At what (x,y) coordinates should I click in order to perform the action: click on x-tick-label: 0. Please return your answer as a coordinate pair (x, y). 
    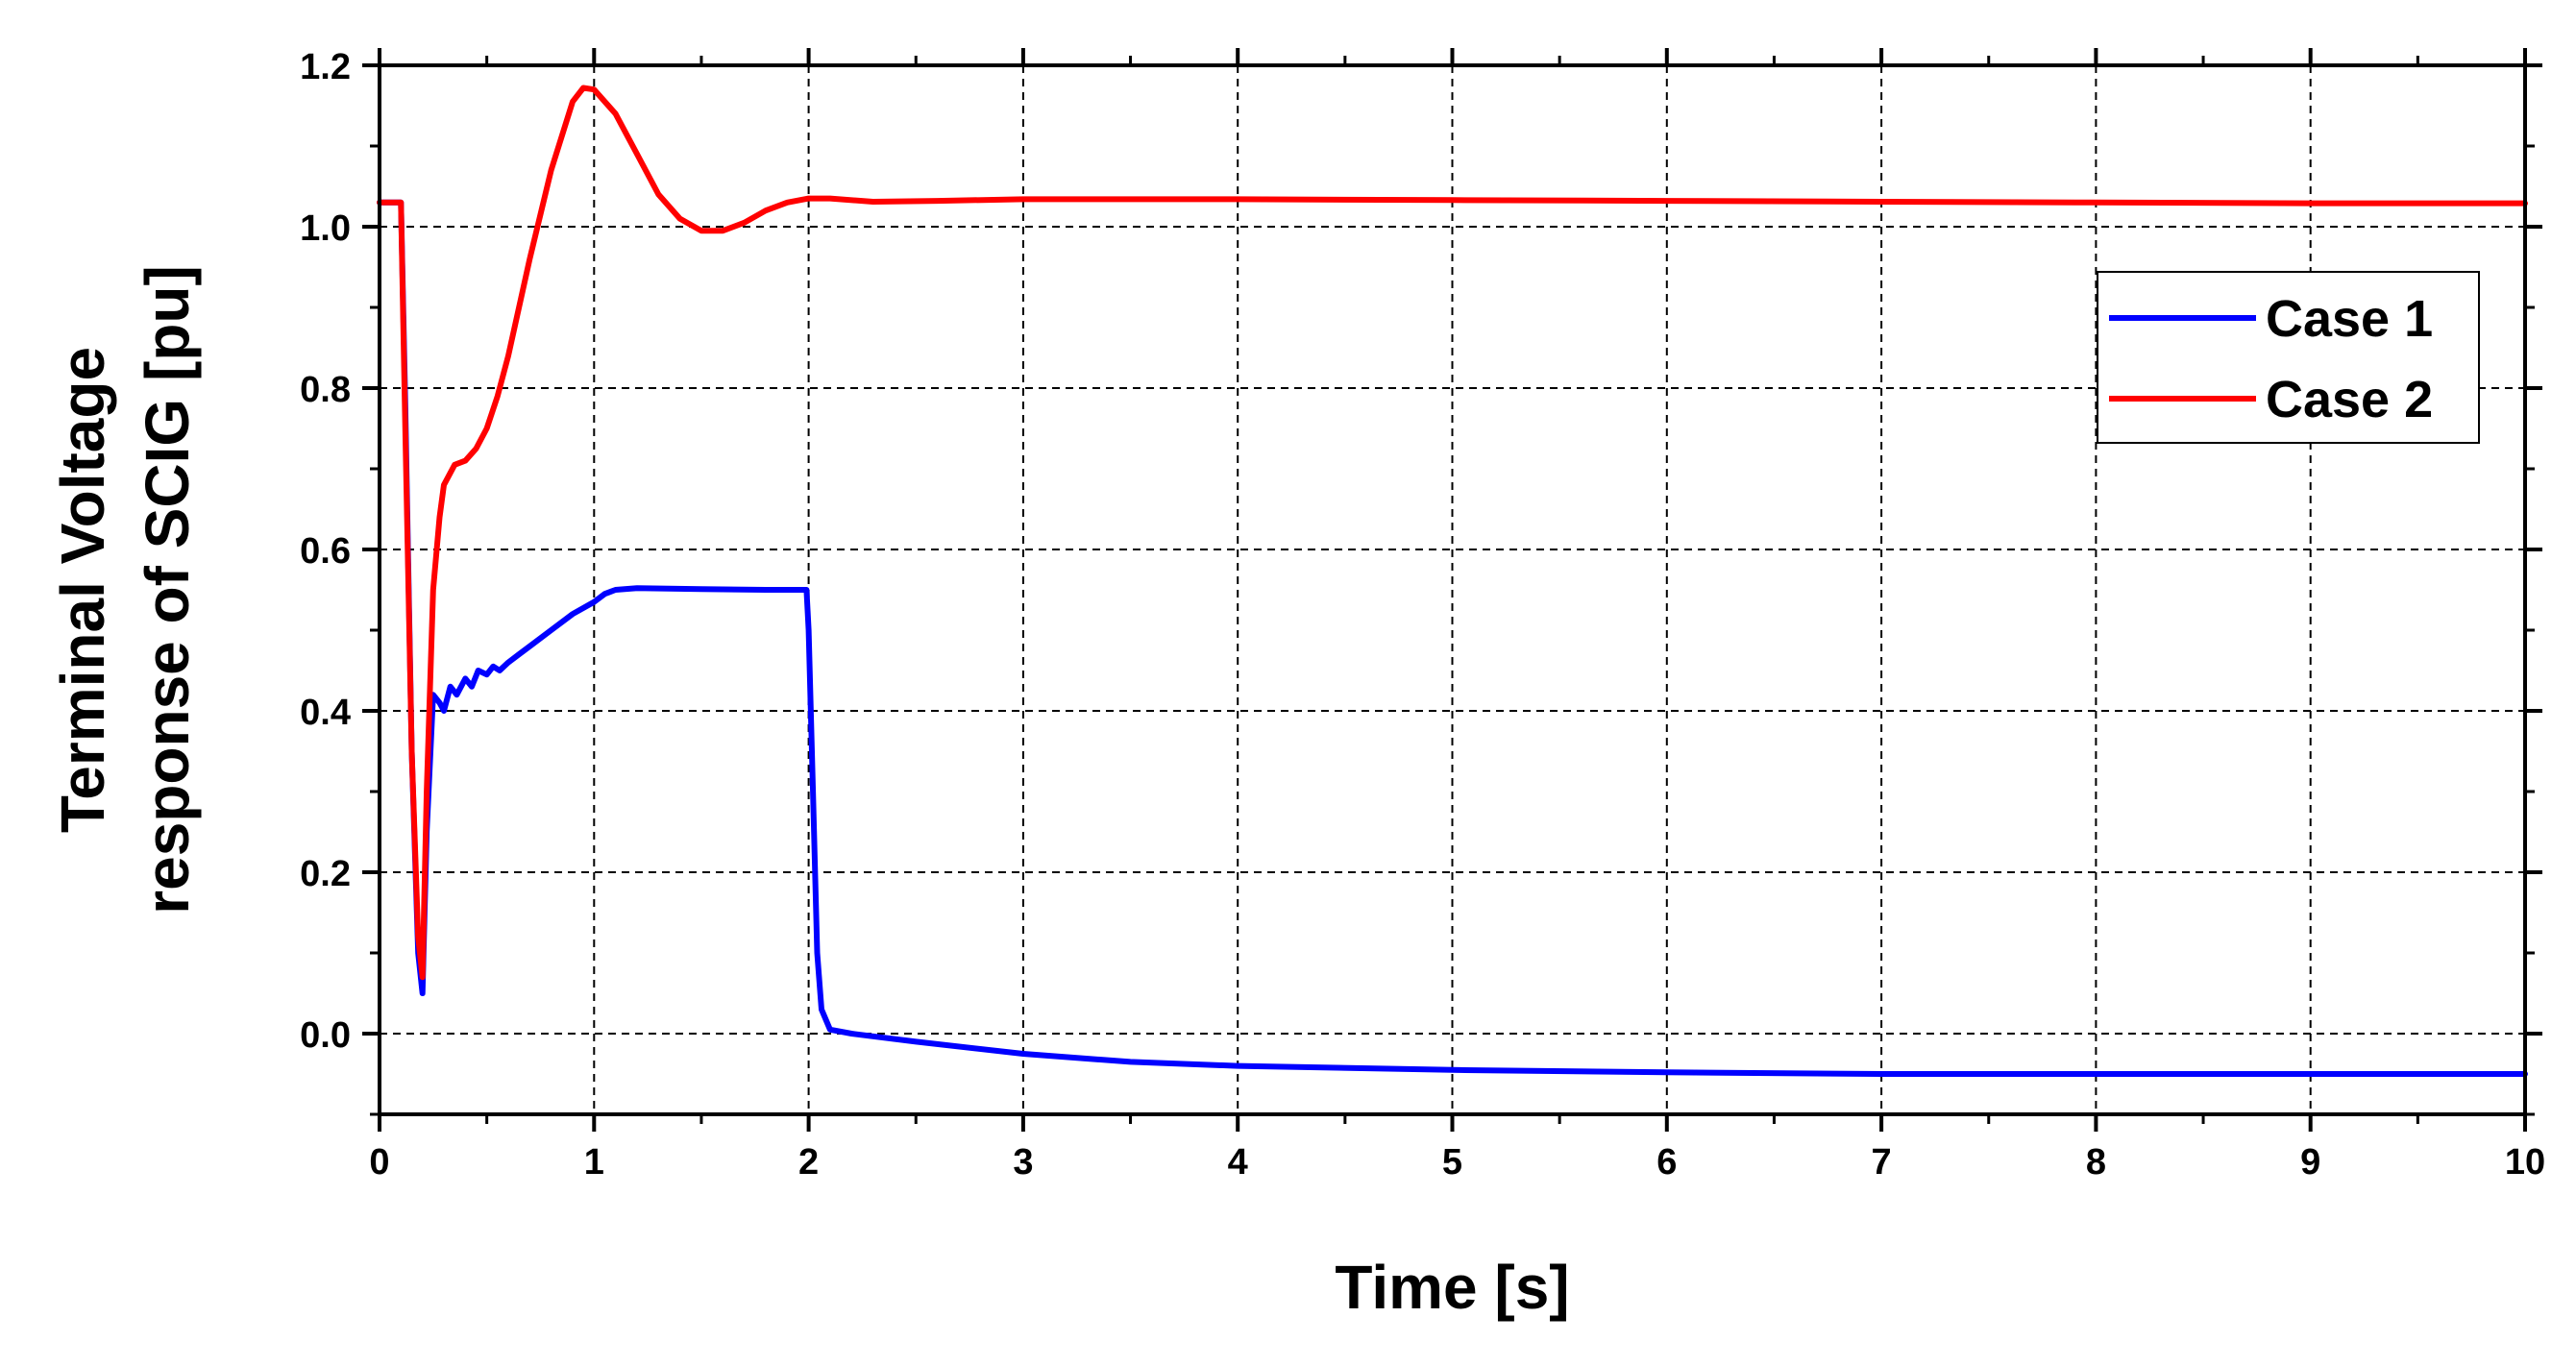
    Looking at the image, I should click on (379, 1162).